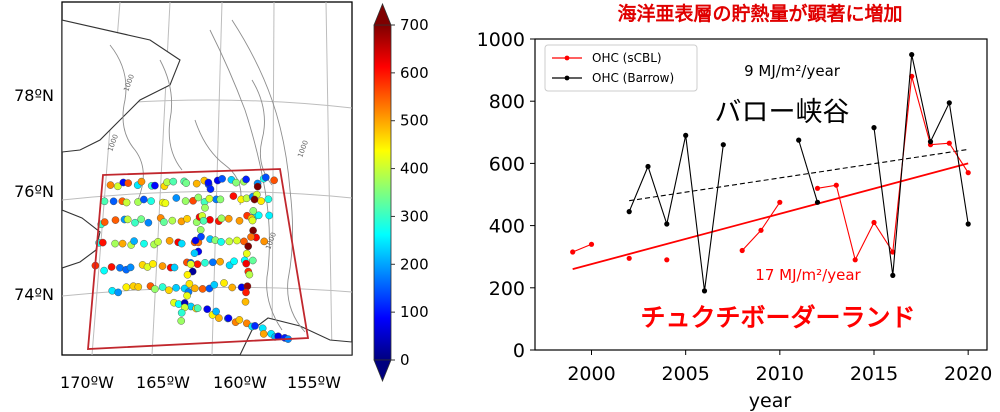  What do you see at coordinates (591, 374) in the screenshot?
I see `x-tick-label: 2000` at bounding box center [591, 374].